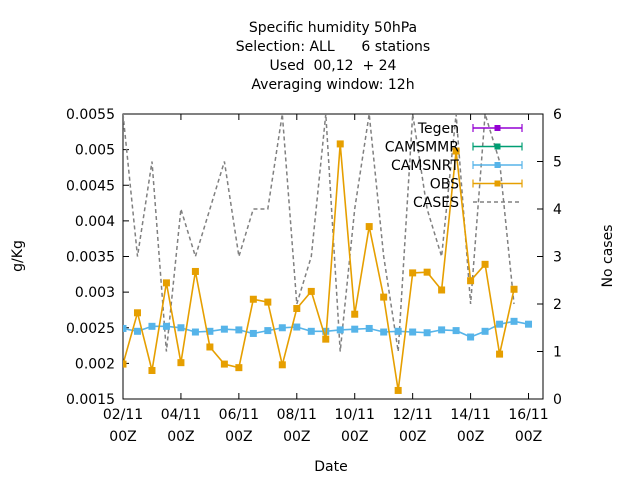 The image size is (640, 480). Describe the element at coordinates (90, 258) in the screenshot. I see `y-tick-label: 0.0035` at that location.